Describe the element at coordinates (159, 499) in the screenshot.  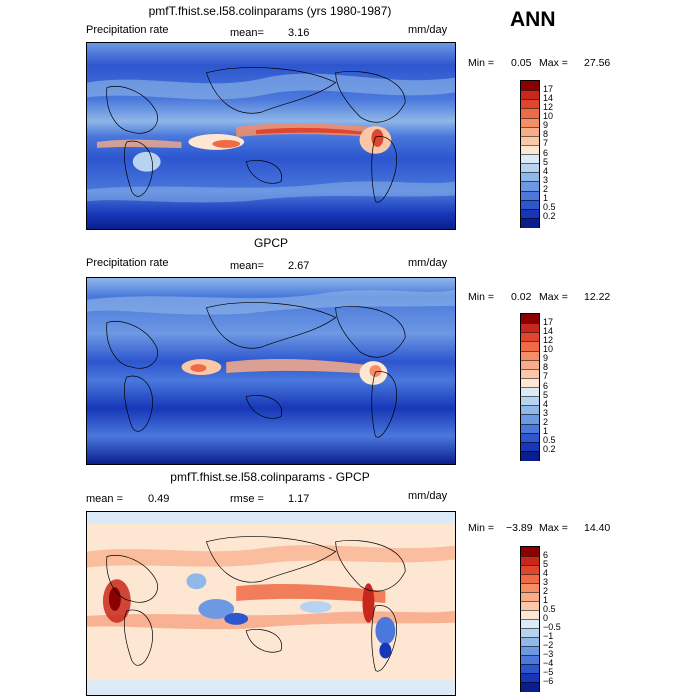
I see `mean-value: 0.49` at that location.